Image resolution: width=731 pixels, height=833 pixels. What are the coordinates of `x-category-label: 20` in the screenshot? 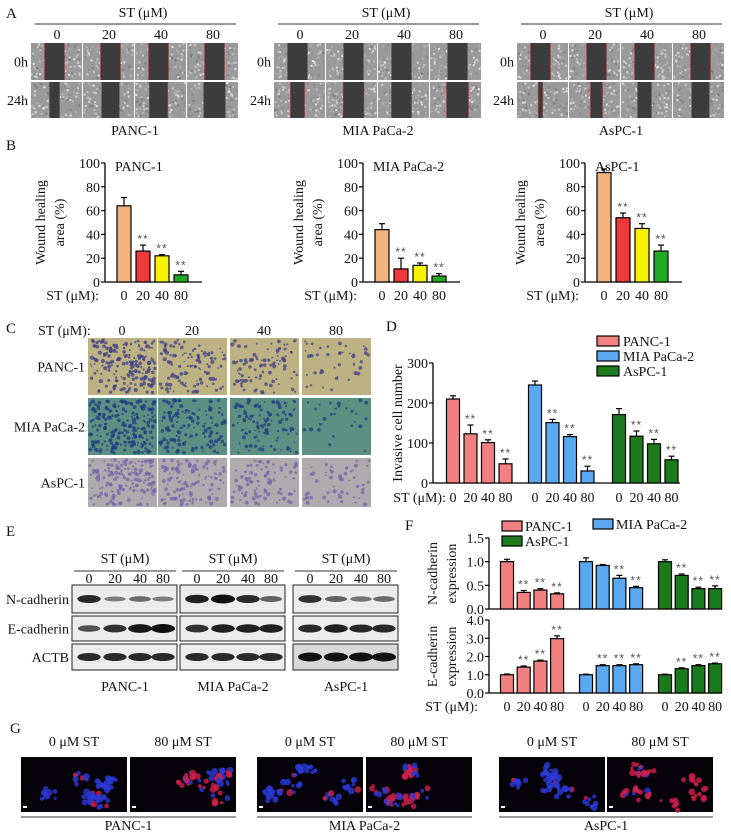 It's located at (623, 296).